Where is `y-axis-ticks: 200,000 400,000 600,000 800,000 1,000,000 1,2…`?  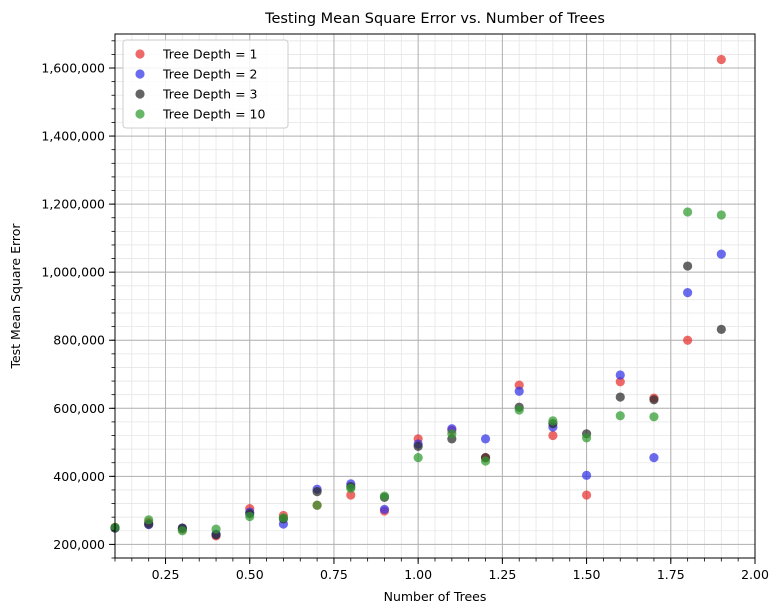
y-axis-ticks: 200,000 400,000 600,000 800,000 1,000,000 1,2… is located at coordinates (78, 299).